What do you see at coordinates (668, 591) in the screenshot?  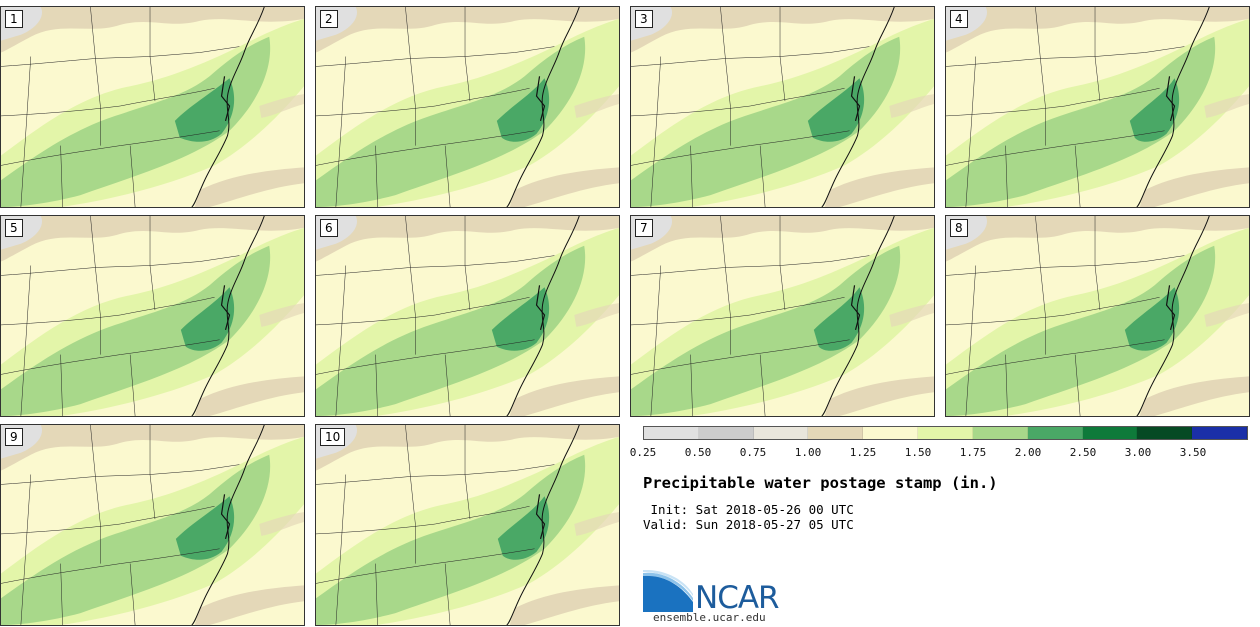 I see `ncar-logo-icon` at bounding box center [668, 591].